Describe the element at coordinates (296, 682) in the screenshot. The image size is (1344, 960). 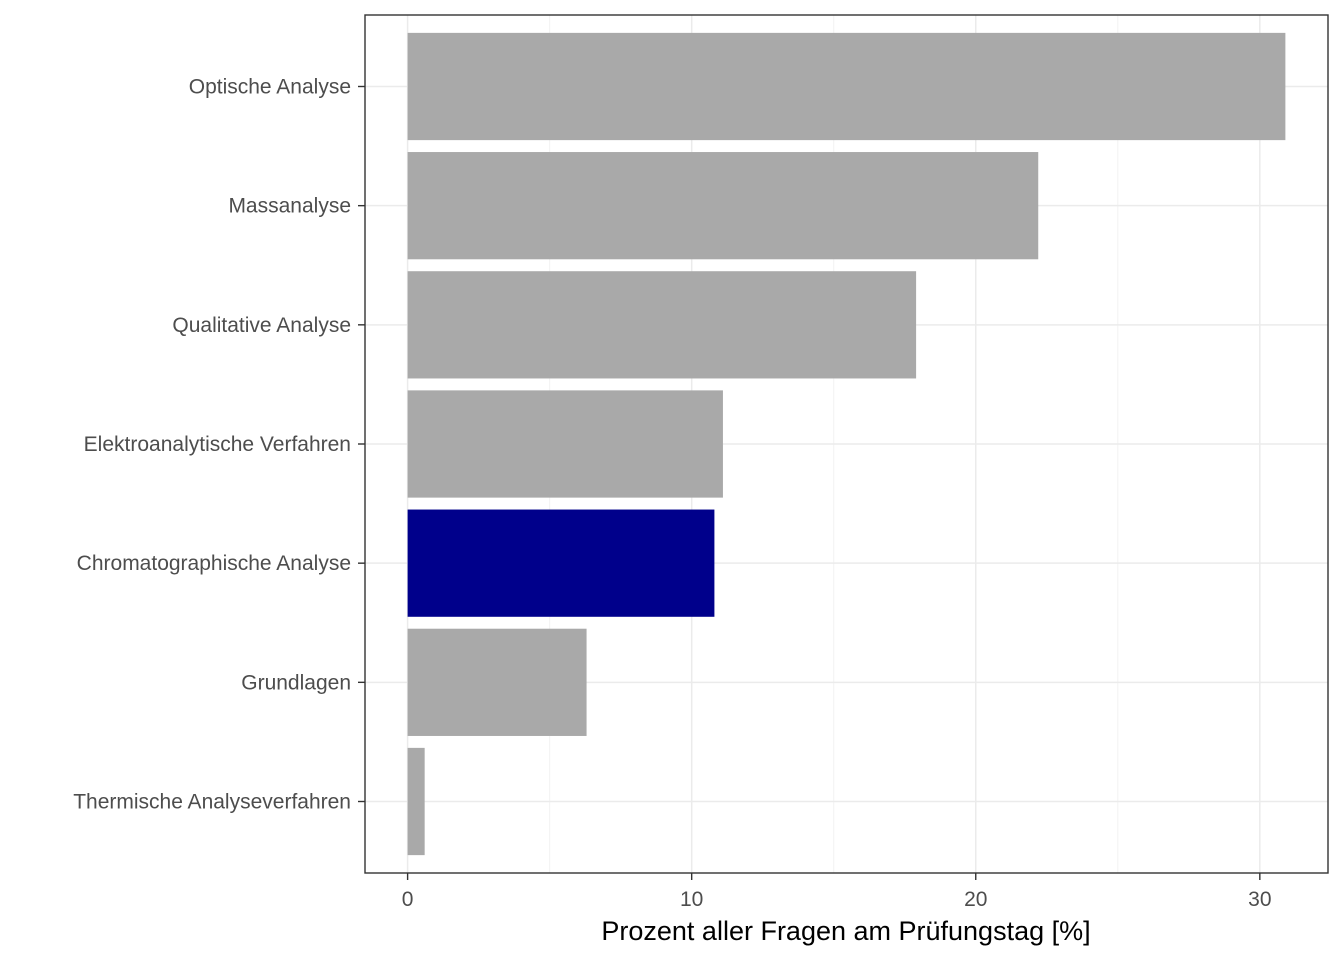
I see `y-tick-label: Grundlagen` at that location.